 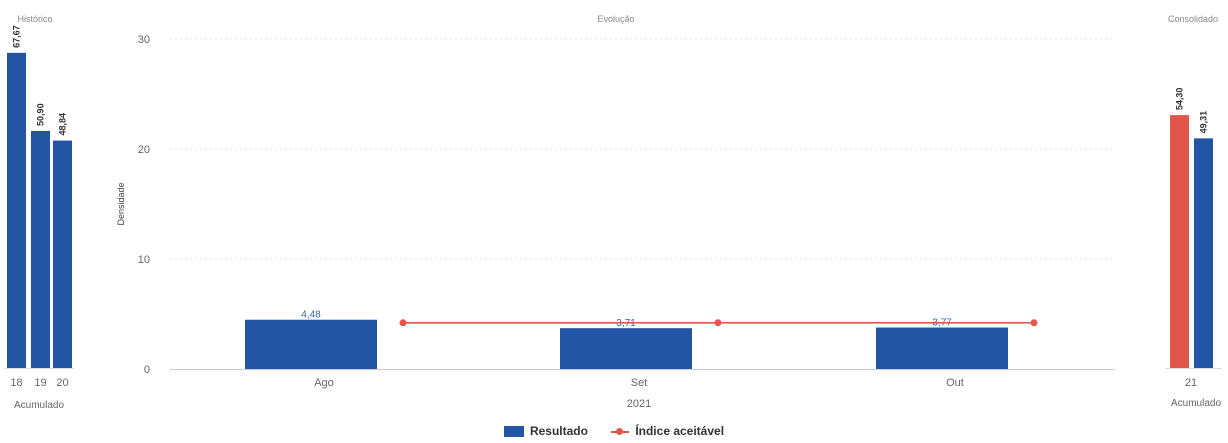 What do you see at coordinates (324, 383) in the screenshot?
I see `evo-tick-ago: Ago` at bounding box center [324, 383].